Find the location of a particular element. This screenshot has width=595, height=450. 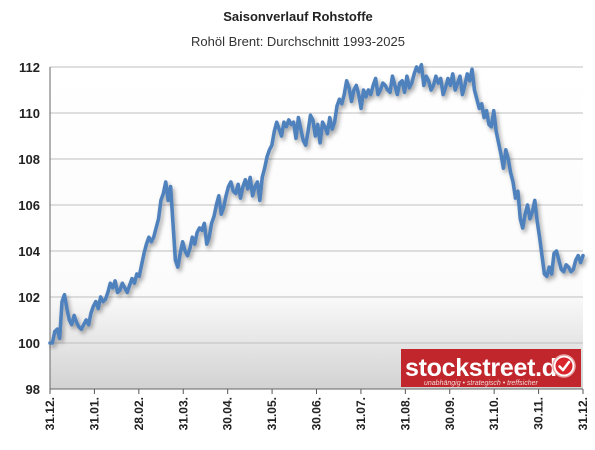

checkmark-icon is located at coordinates (564, 366).